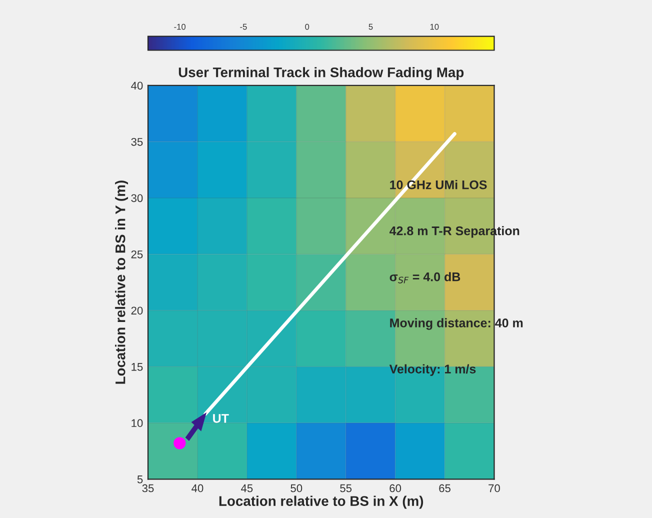 This screenshot has width=652, height=518. What do you see at coordinates (432, 370) in the screenshot?
I see `annotation: Velocity: 1 m/s` at bounding box center [432, 370].